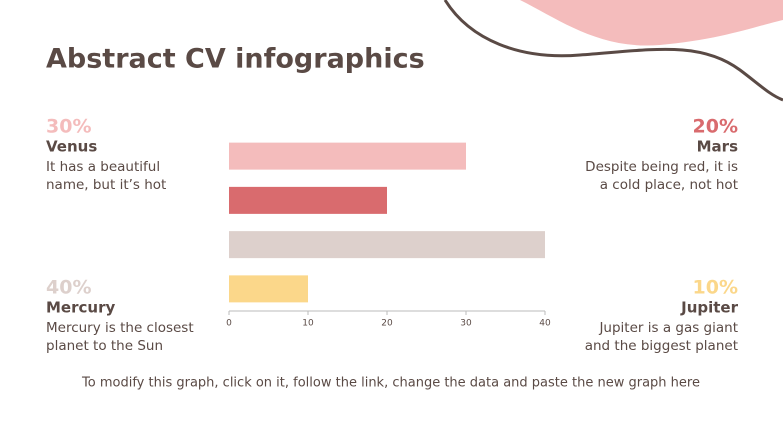 The width and height of the screenshot is (783, 440). I want to click on callout-name: Mars, so click(717, 147).